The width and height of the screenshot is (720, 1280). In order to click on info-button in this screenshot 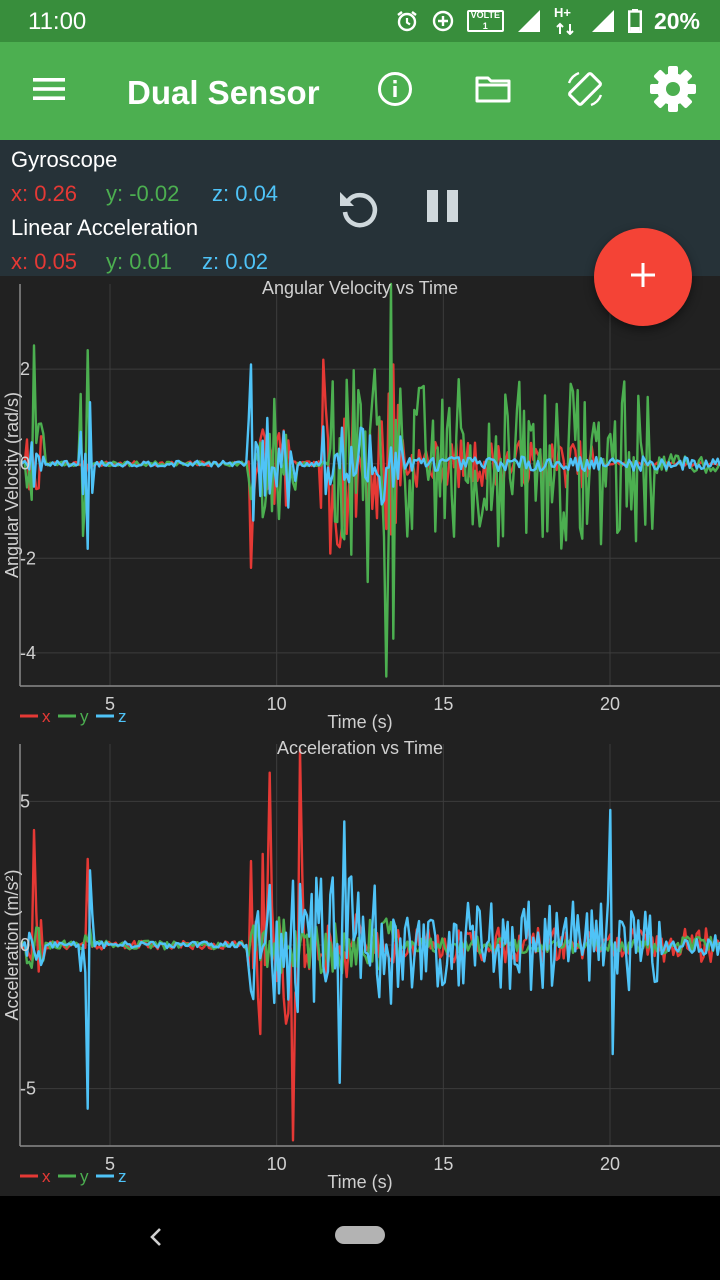, I will do `click(395, 91)`.